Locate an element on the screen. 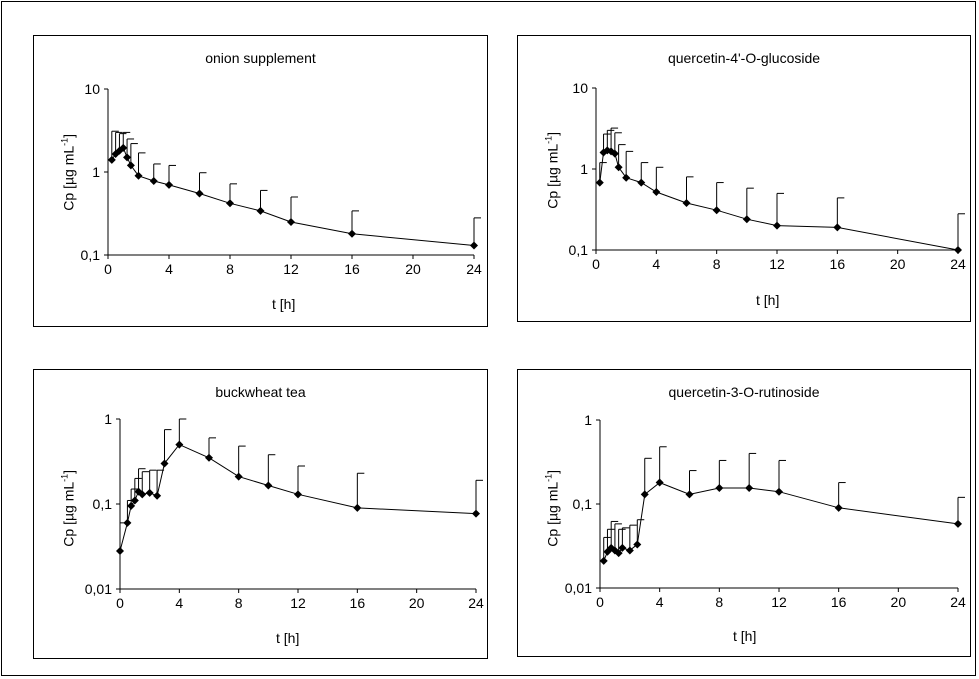 This screenshot has width=979, height=679. y-tick-label: 0,01 is located at coordinates (98, 589).